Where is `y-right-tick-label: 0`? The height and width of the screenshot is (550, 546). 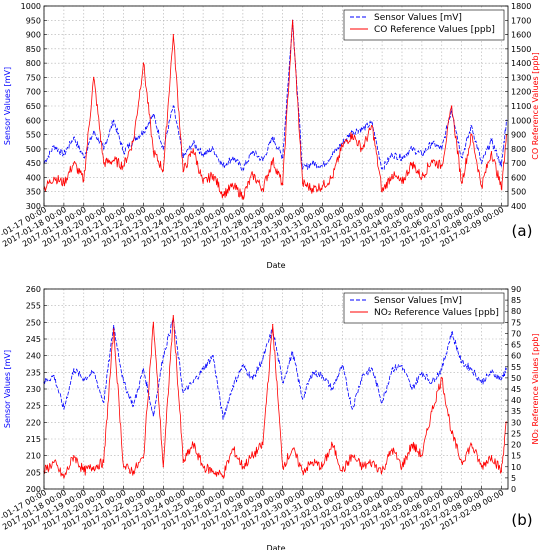 y-right-tick-label: 0 is located at coordinates (513, 489).